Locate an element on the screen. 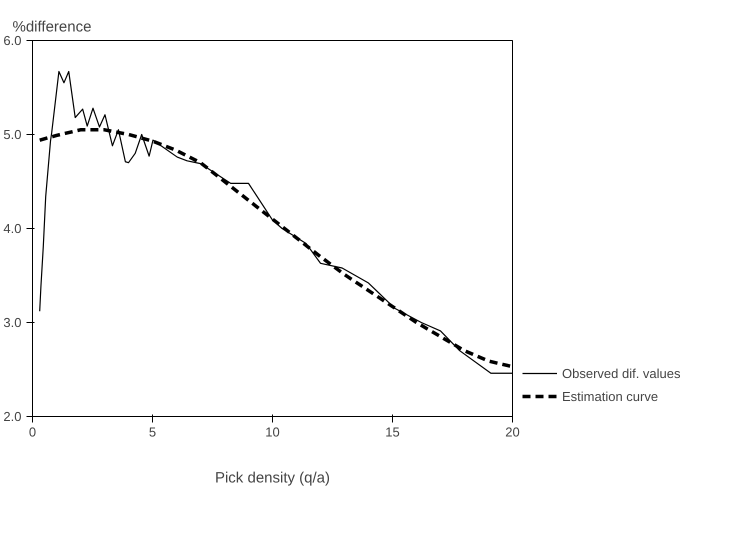 The image size is (748, 554). y-tick-label: 5.0 is located at coordinates (12, 134).